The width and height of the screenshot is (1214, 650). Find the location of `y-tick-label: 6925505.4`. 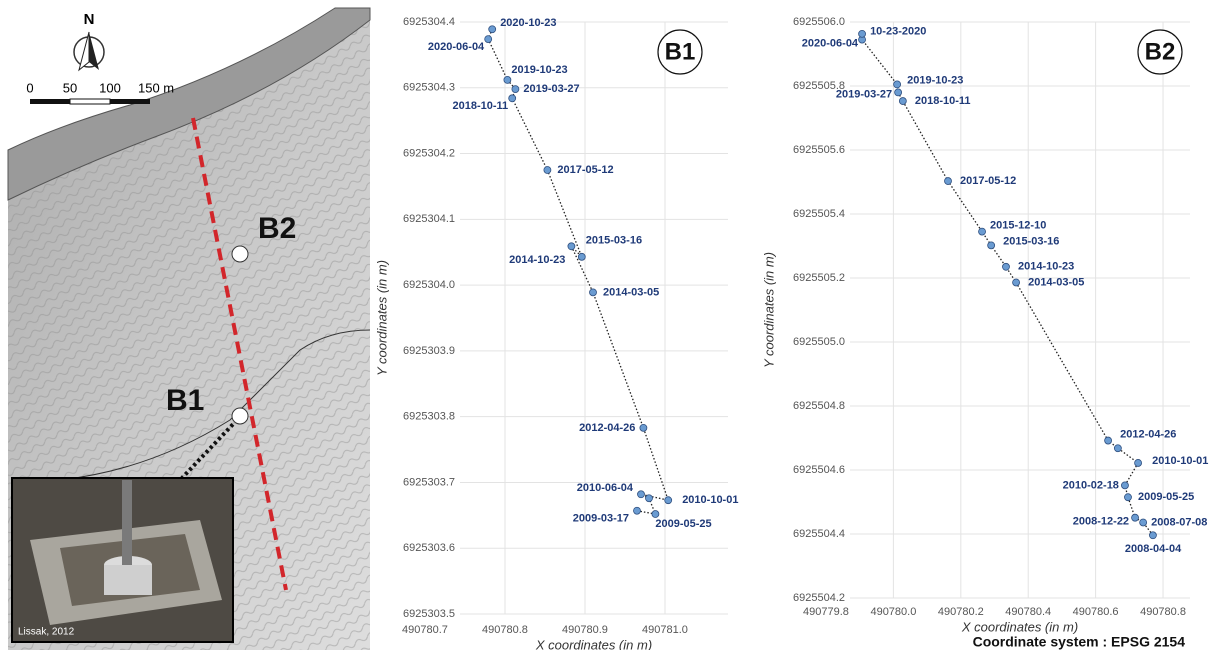

y-tick-label: 6925505.4 is located at coordinates (819, 214).